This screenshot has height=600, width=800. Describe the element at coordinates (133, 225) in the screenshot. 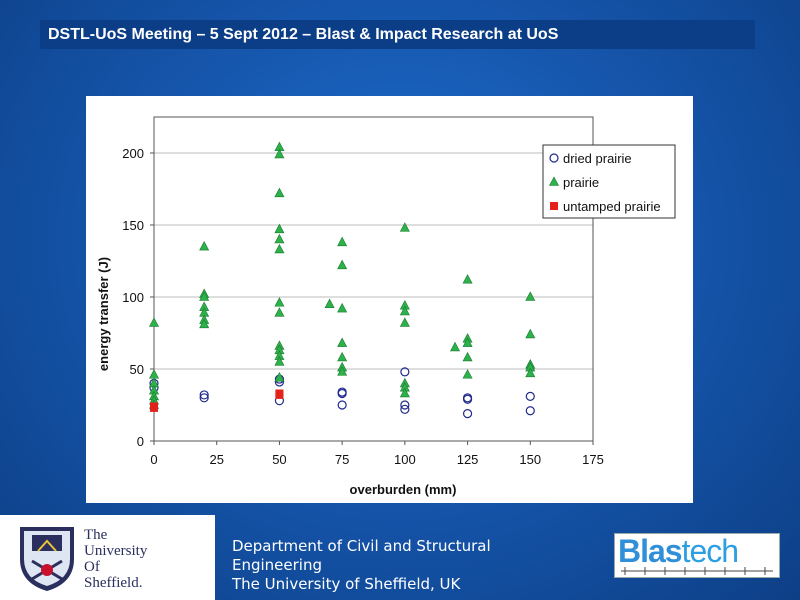

I see `y-tick-label: 150` at that location.